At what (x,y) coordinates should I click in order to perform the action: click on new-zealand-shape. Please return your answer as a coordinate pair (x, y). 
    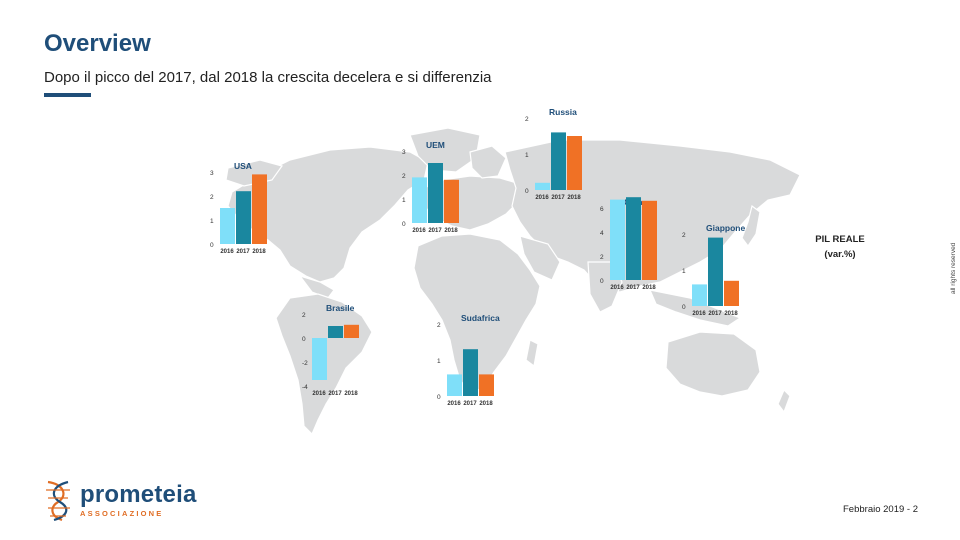
    Looking at the image, I should click on (784, 401).